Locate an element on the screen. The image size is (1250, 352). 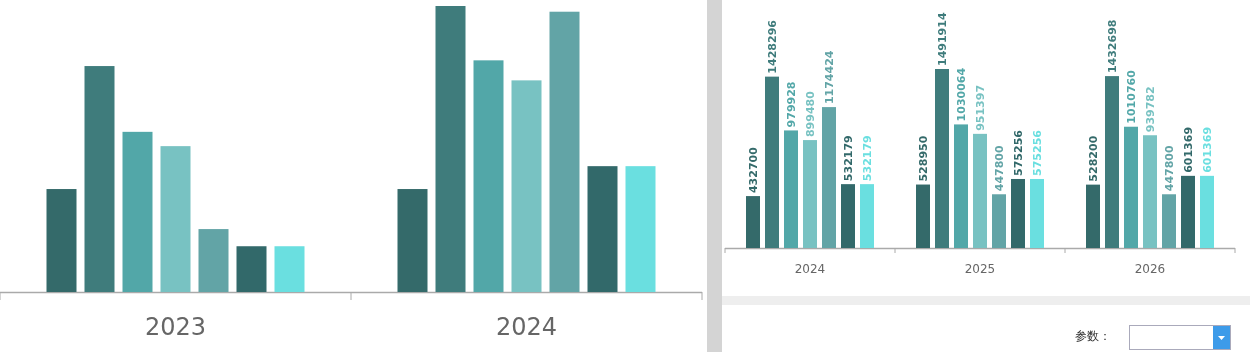
data-label: 1432698 is located at coordinates (1112, 46).